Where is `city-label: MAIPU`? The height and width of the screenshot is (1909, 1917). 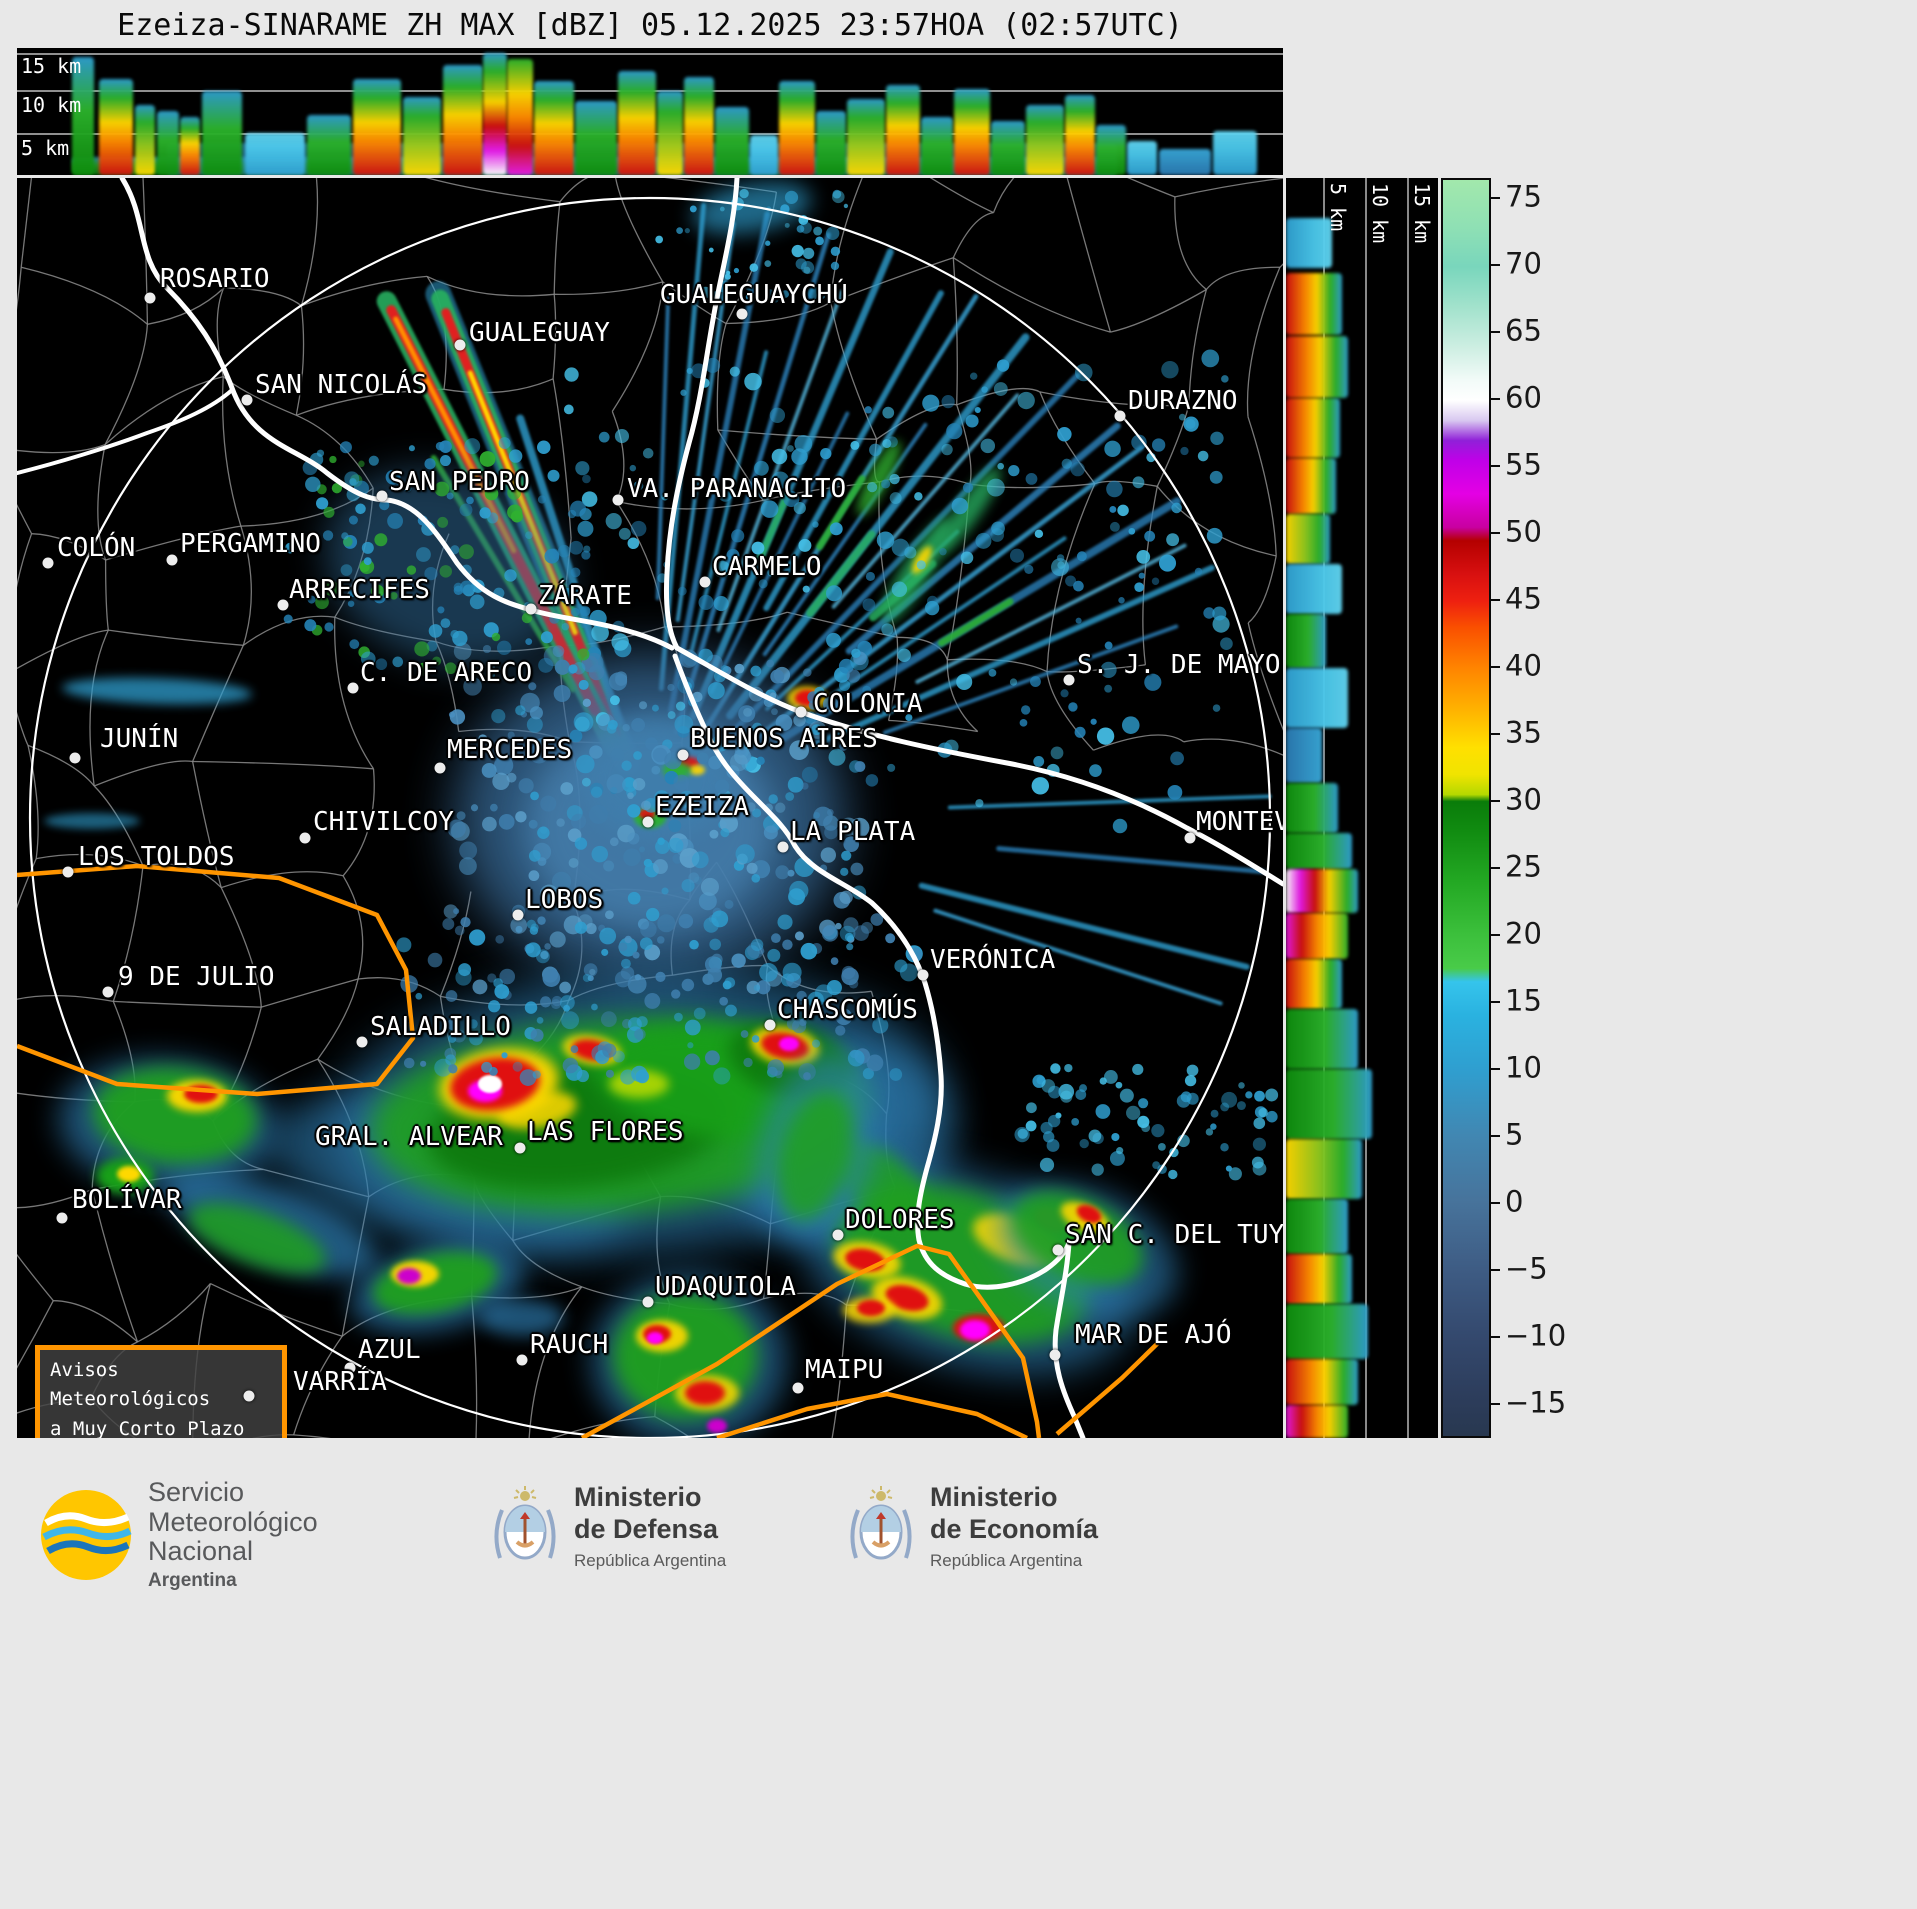 city-label: MAIPU is located at coordinates (844, 1370).